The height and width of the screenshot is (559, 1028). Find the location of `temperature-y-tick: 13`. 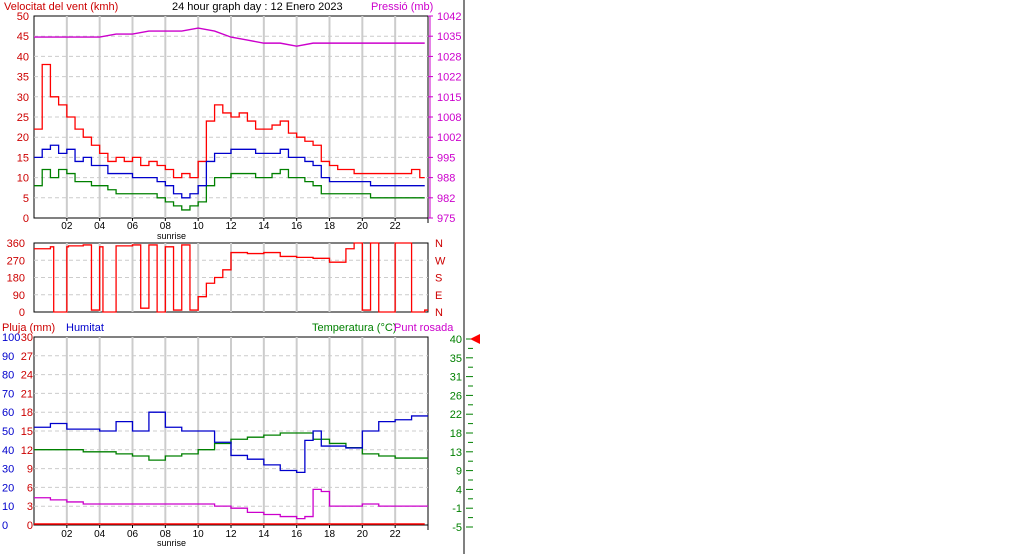

temperature-y-tick: 13 is located at coordinates (456, 453).